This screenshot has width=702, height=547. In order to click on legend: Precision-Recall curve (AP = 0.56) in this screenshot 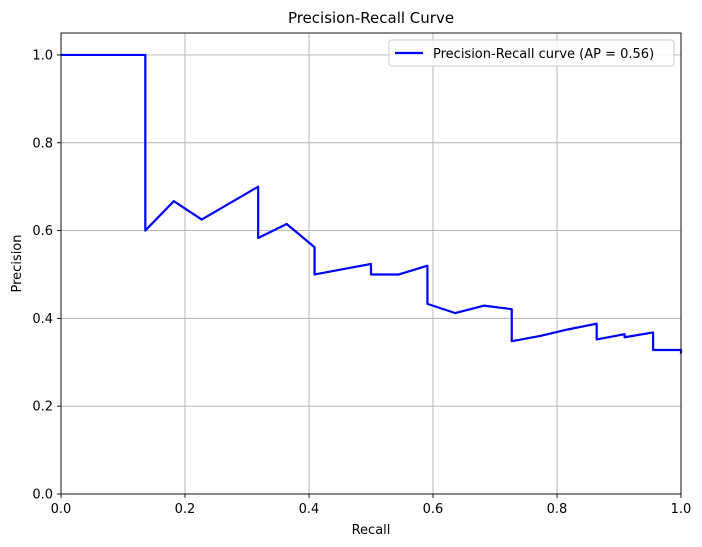, I will do `click(531, 53)`.